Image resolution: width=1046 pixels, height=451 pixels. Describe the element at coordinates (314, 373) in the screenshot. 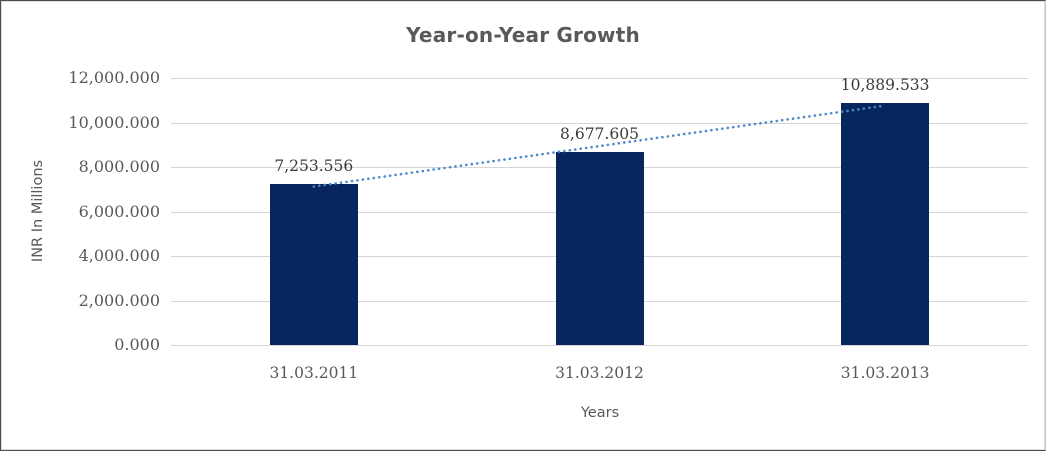

I see `x-axis-tick-label: 31.03.2011` at that location.